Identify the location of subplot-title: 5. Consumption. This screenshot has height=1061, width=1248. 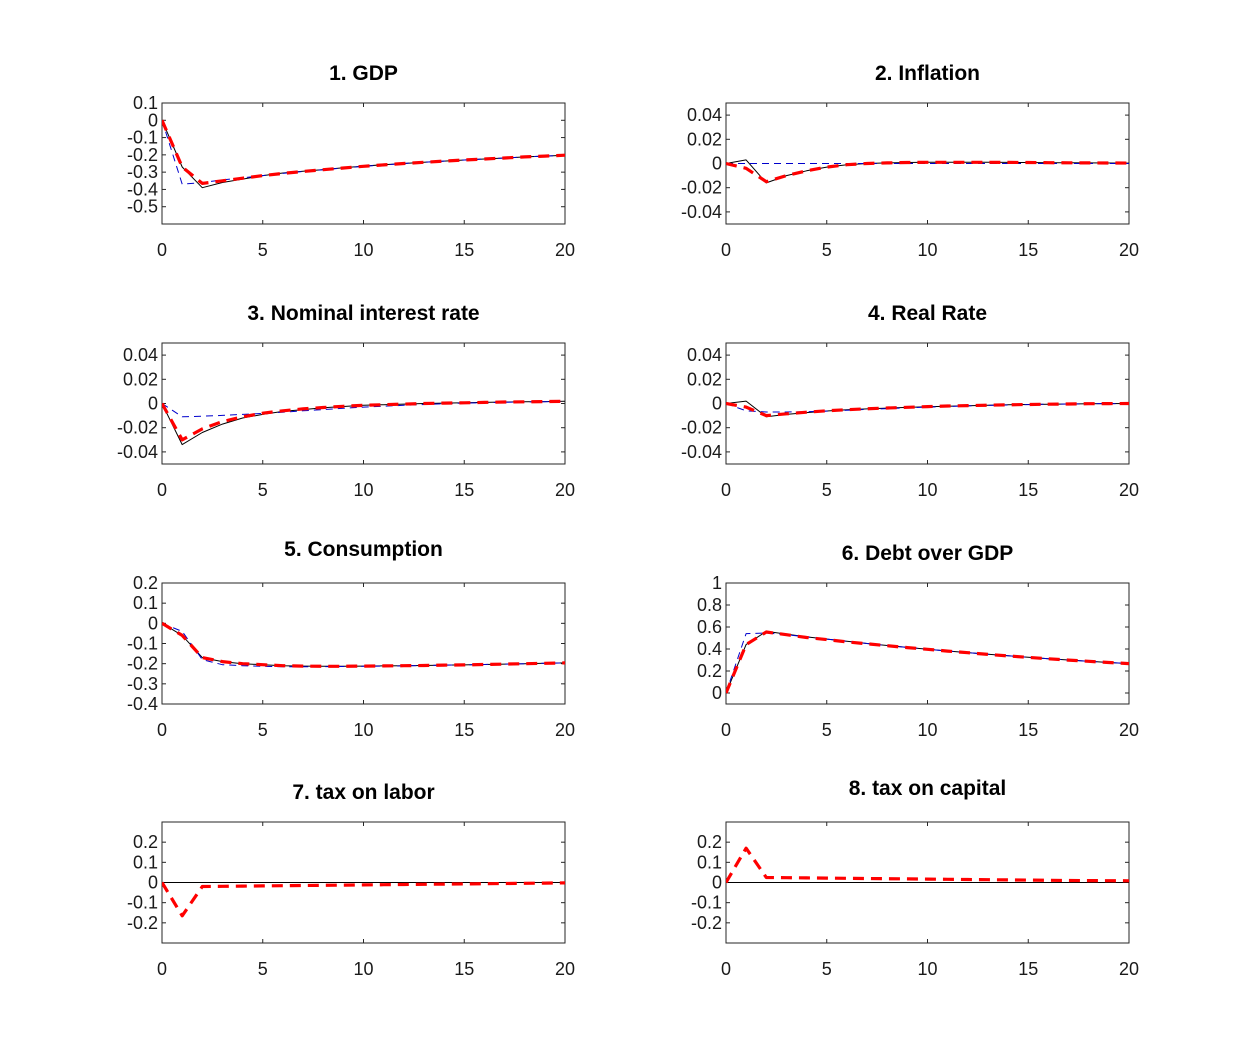
(363, 549).